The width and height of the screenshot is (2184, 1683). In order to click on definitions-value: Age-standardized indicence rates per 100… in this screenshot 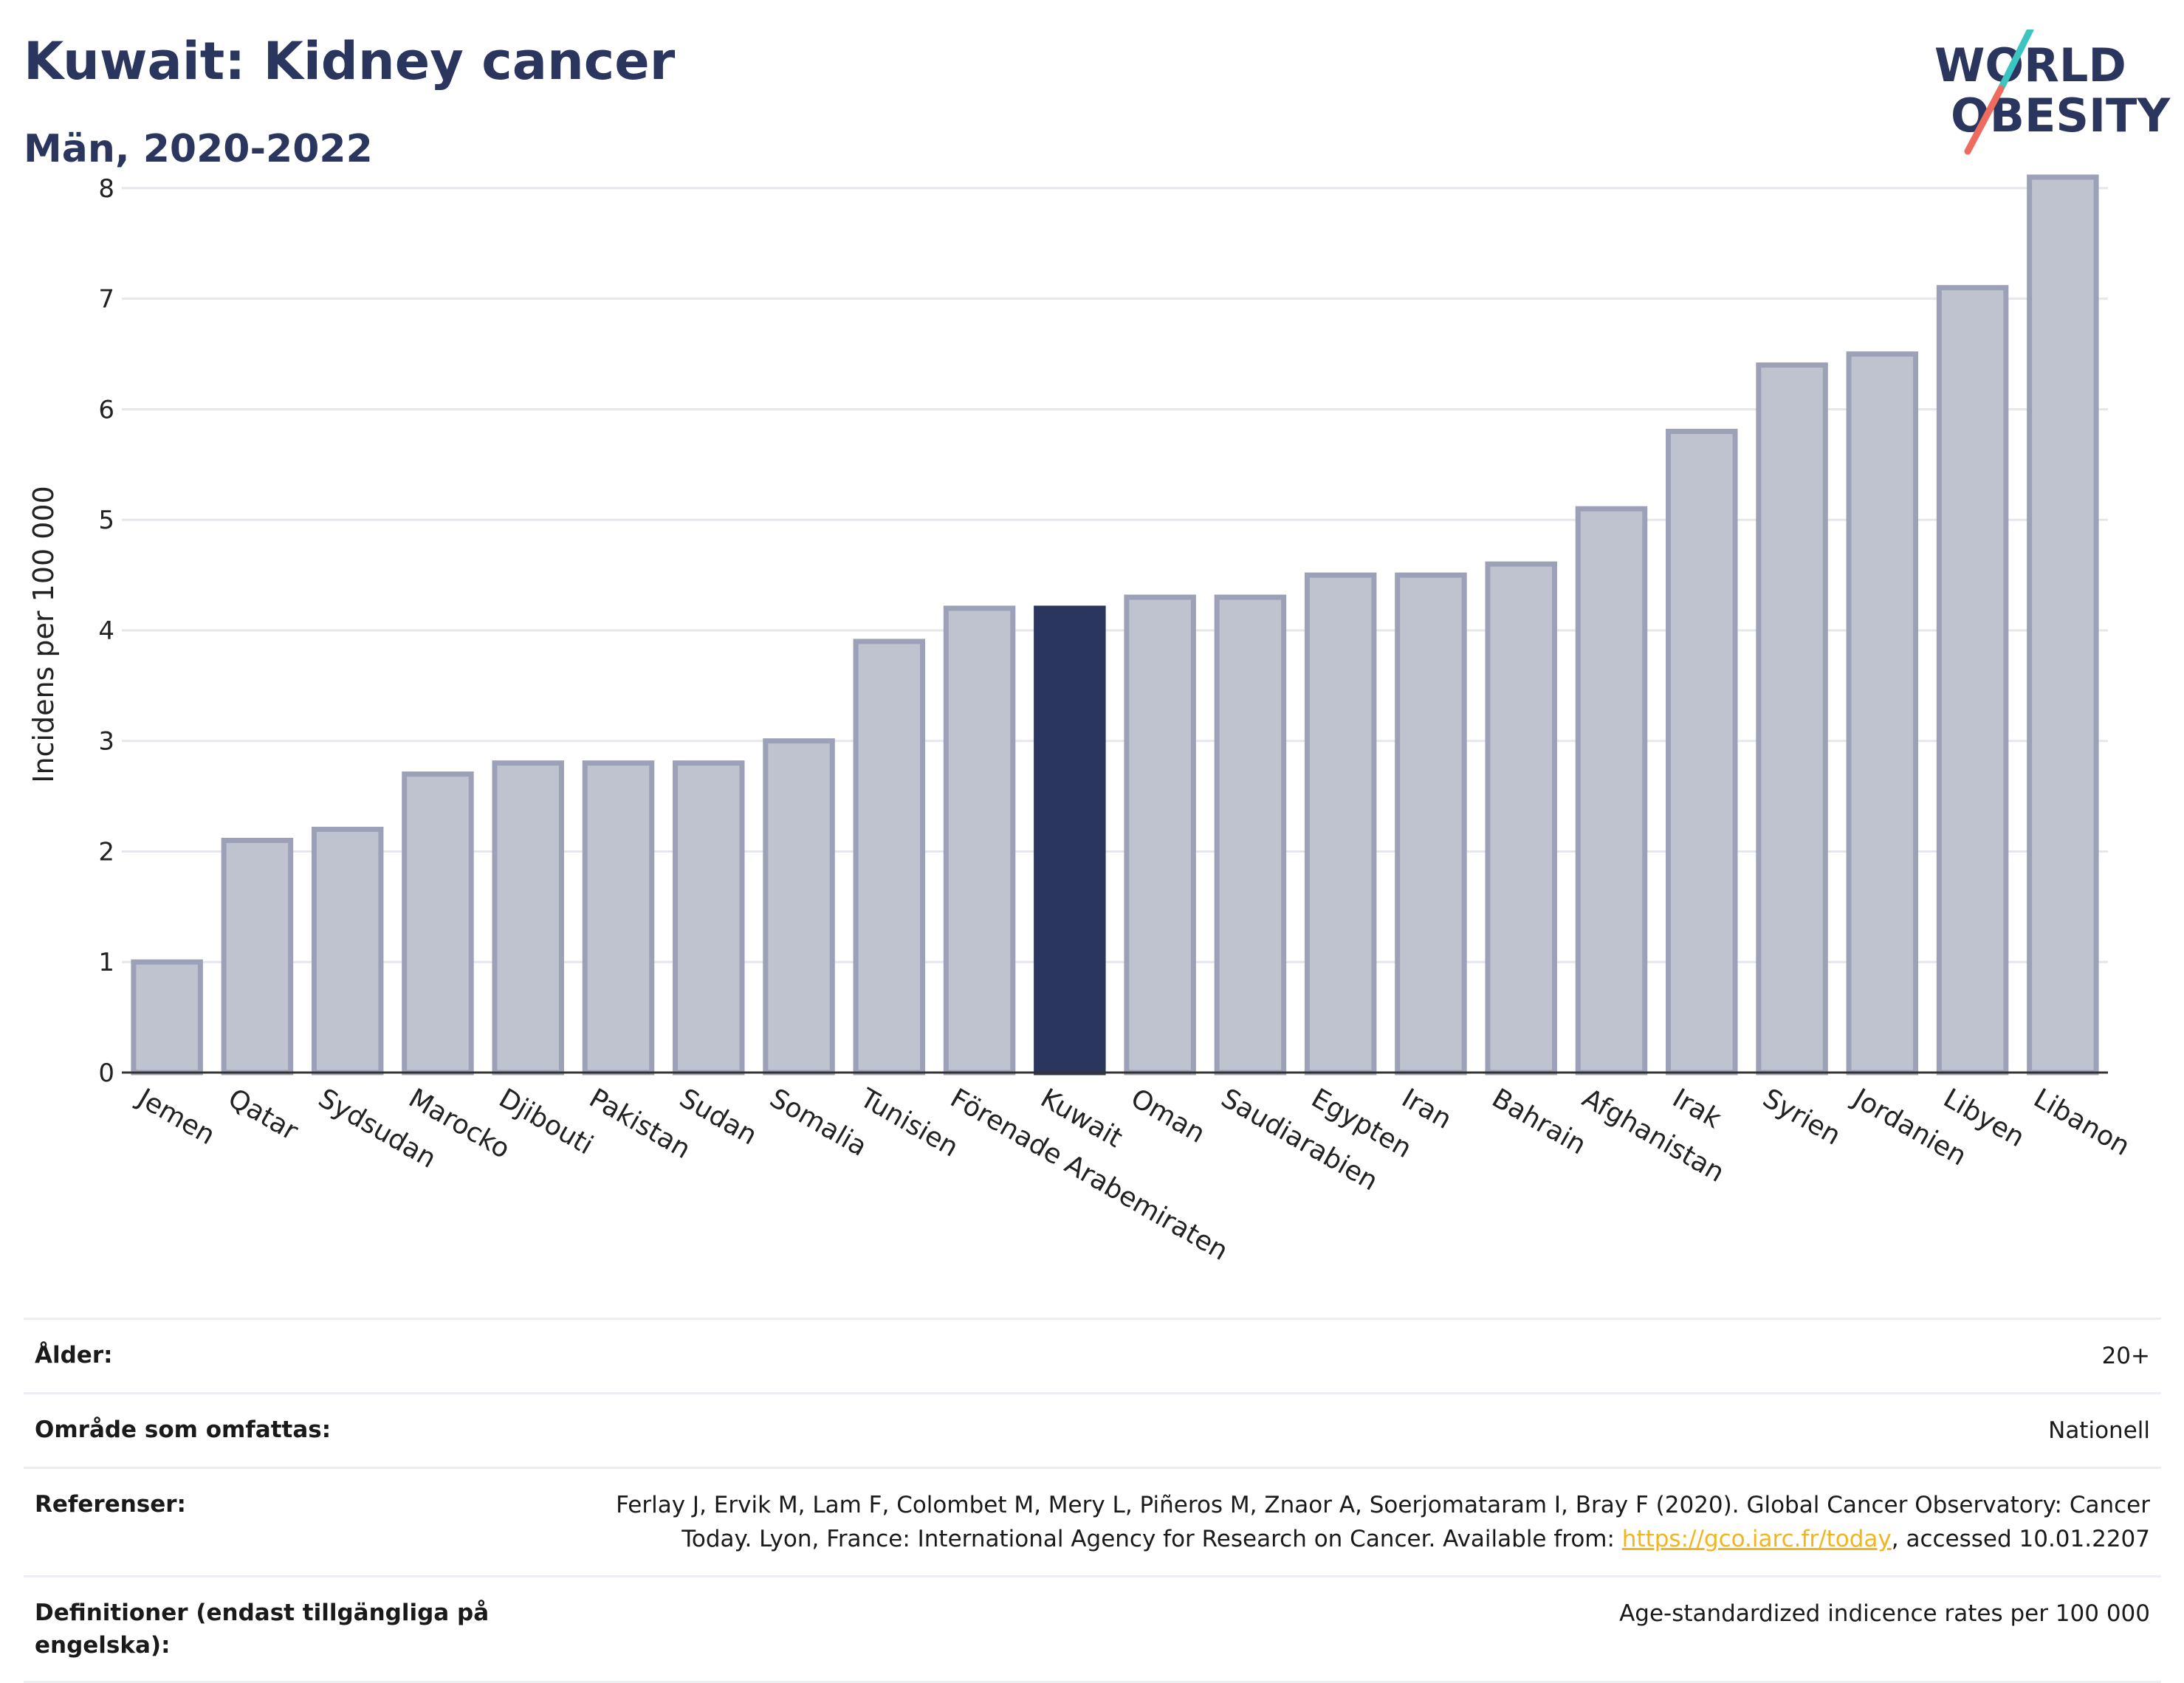, I will do `click(1885, 1614)`.